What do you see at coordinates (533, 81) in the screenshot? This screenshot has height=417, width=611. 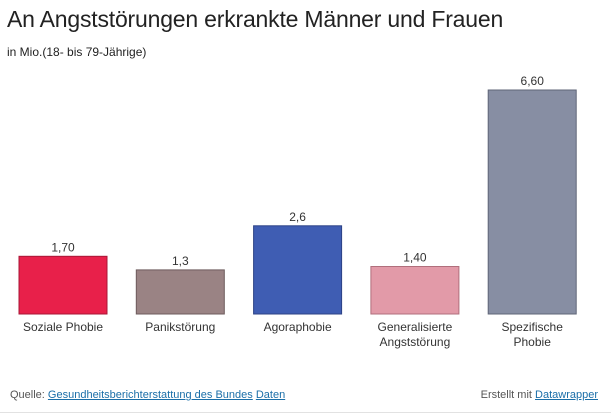 I see `value-label: 6,60` at bounding box center [533, 81].